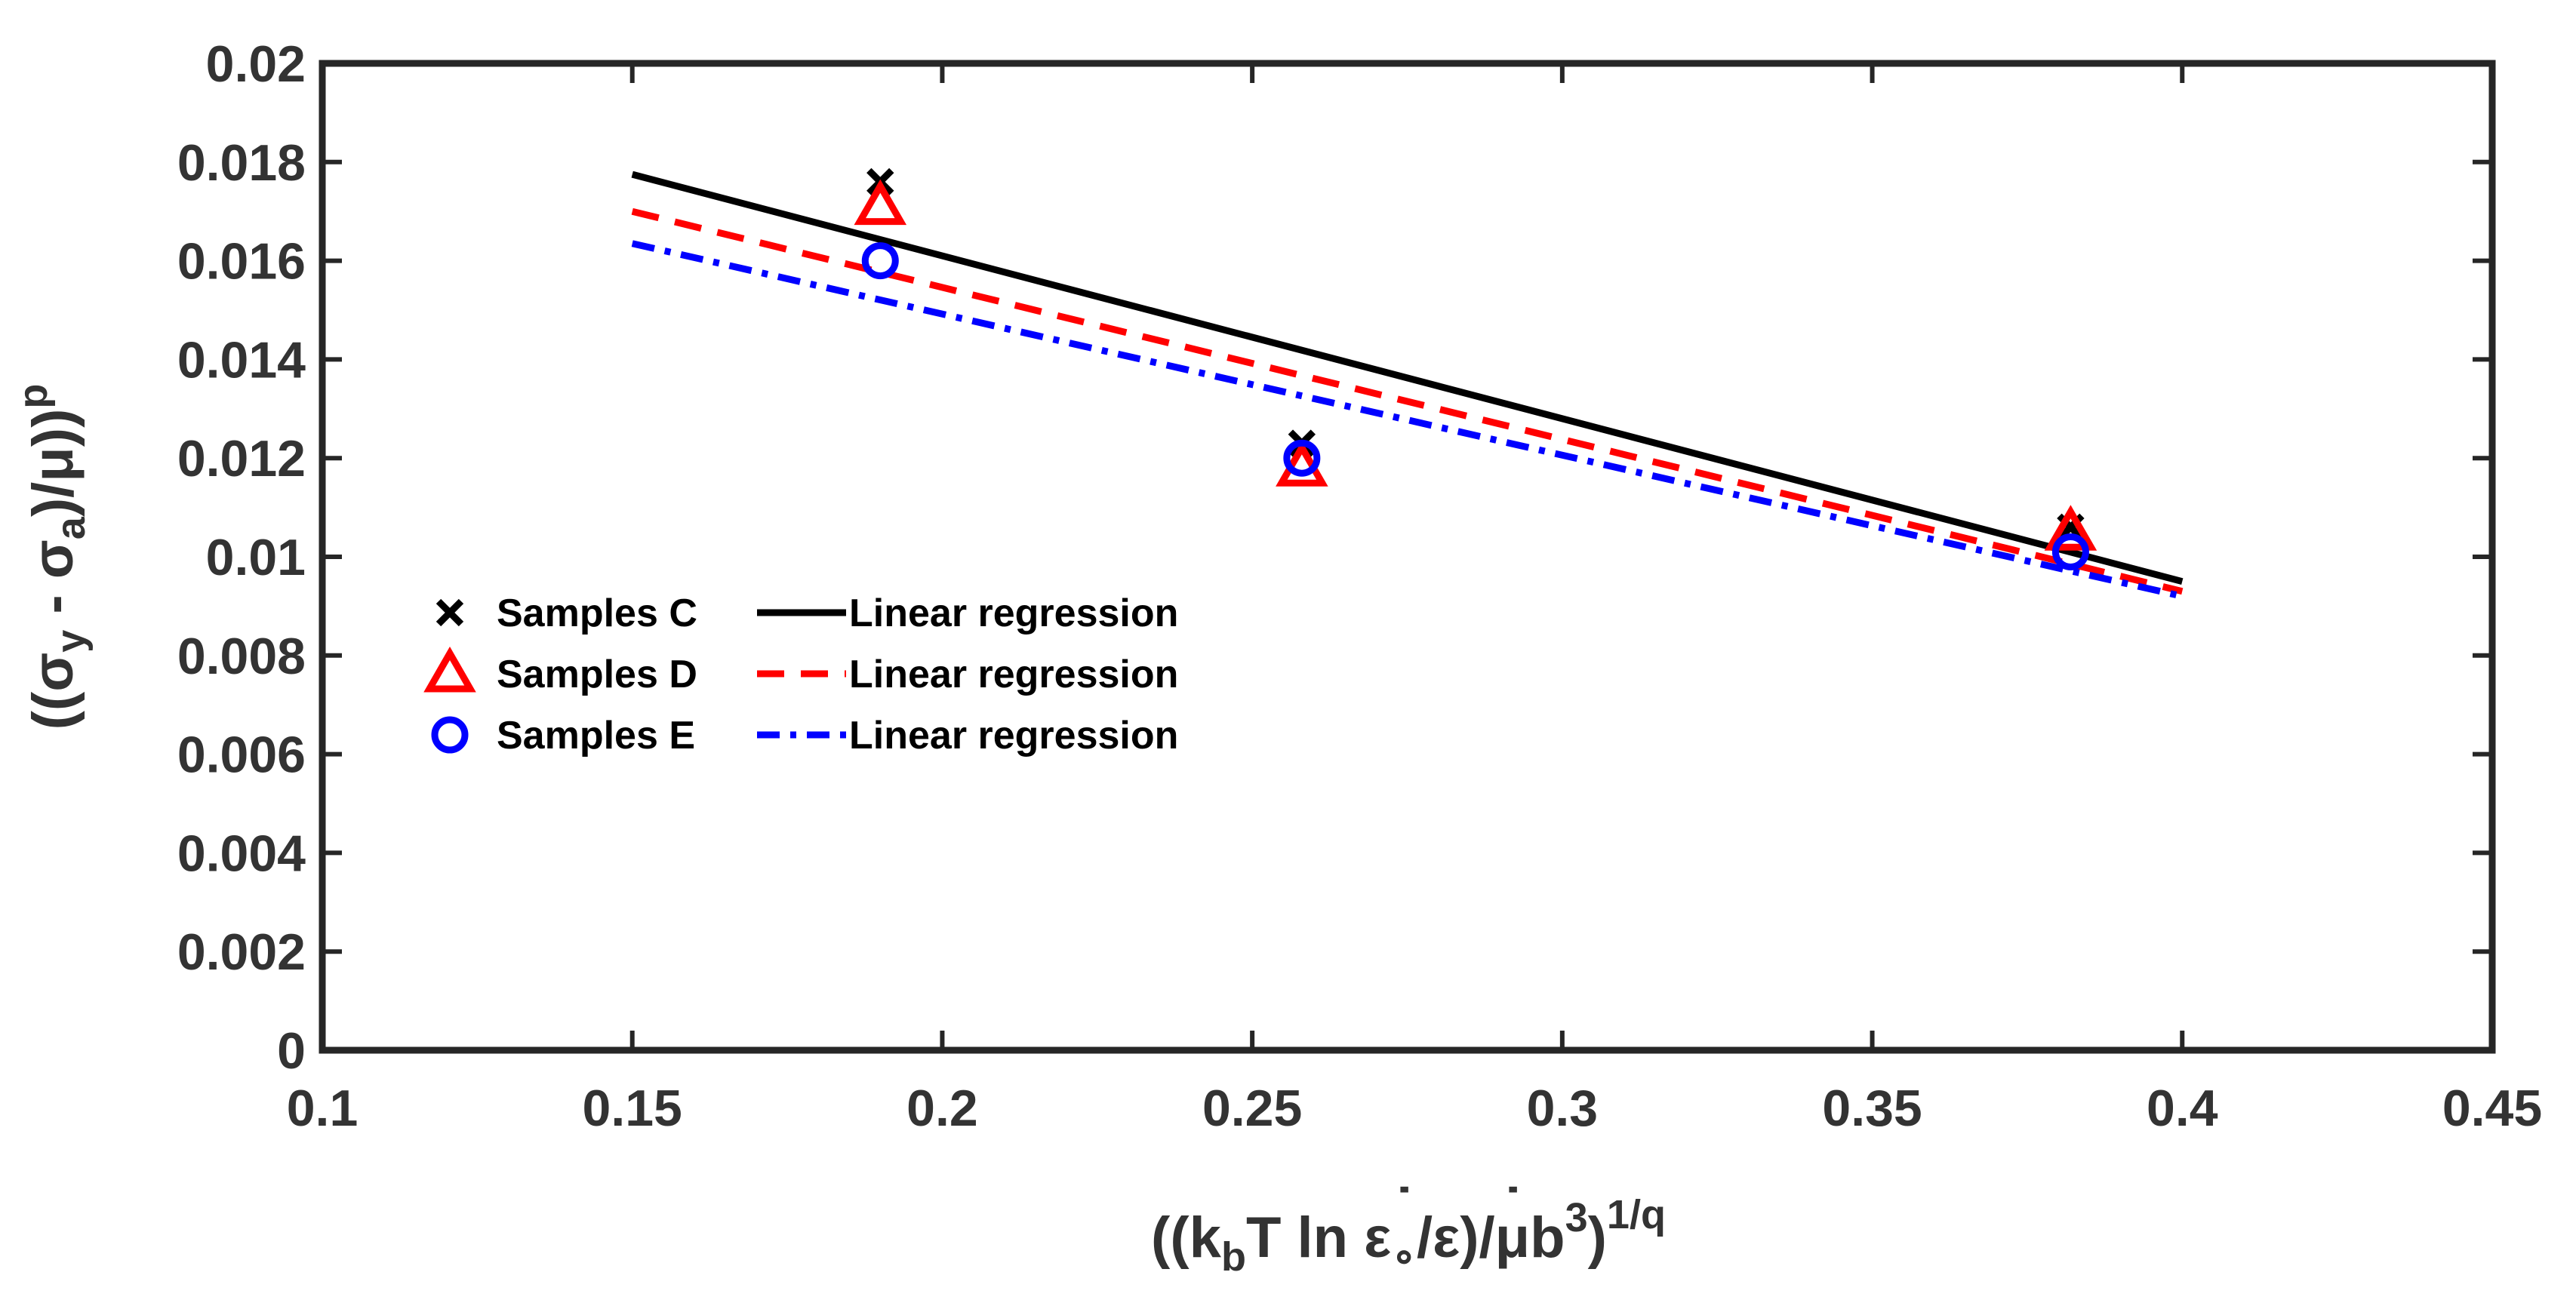  I want to click on legend-label-samples-d: Samples D, so click(597, 674).